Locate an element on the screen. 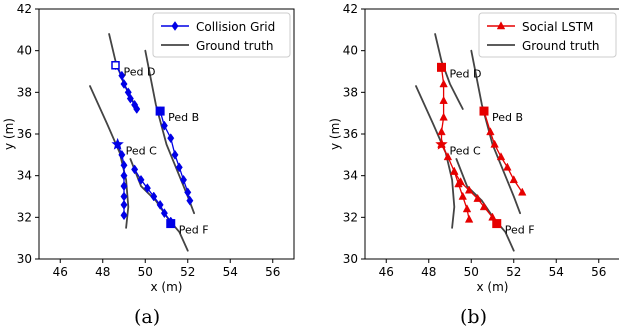 The image size is (619, 334). legend-label: Social LSTM is located at coordinates (557, 27).